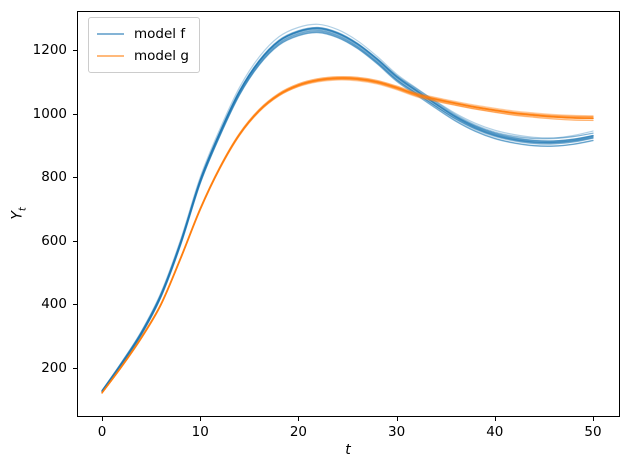 The width and height of the screenshot is (630, 470). I want to click on legend-entry-model-f: model f, so click(143, 34).